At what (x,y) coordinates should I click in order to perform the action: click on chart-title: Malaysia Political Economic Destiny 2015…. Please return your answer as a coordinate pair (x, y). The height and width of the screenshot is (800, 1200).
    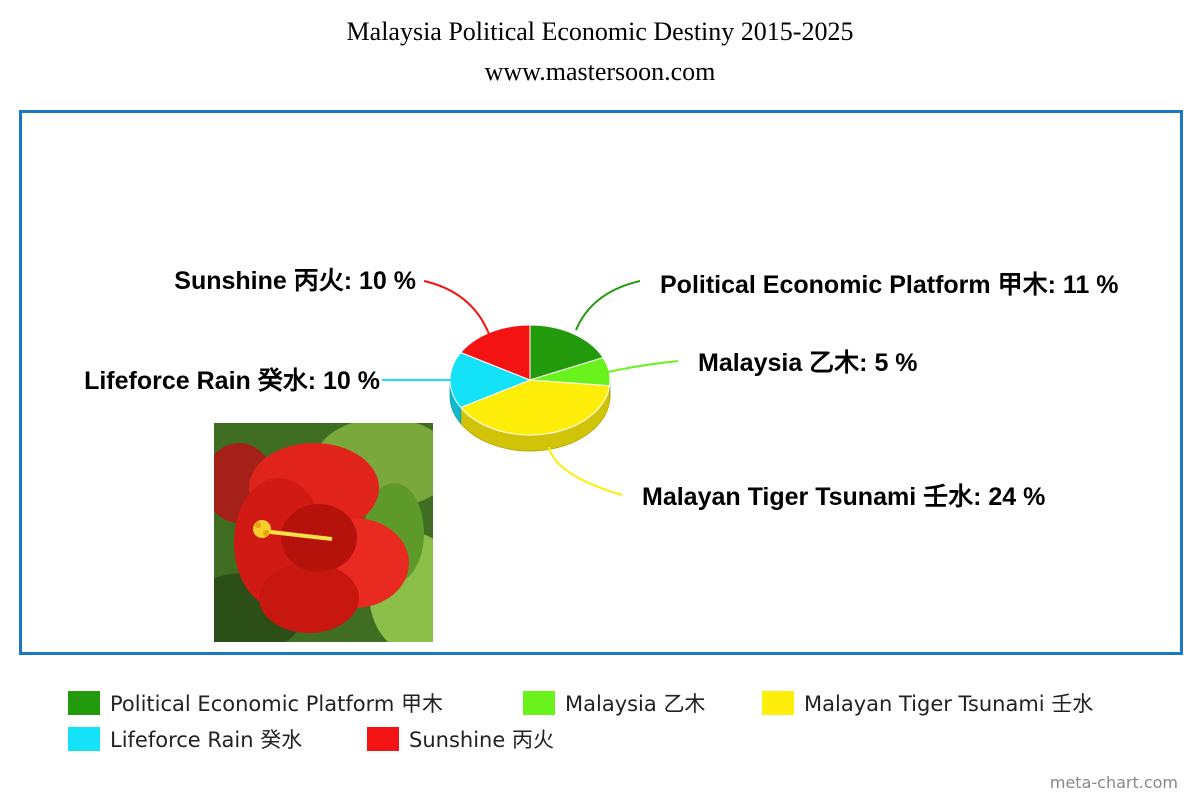
    Looking at the image, I should click on (600, 31).